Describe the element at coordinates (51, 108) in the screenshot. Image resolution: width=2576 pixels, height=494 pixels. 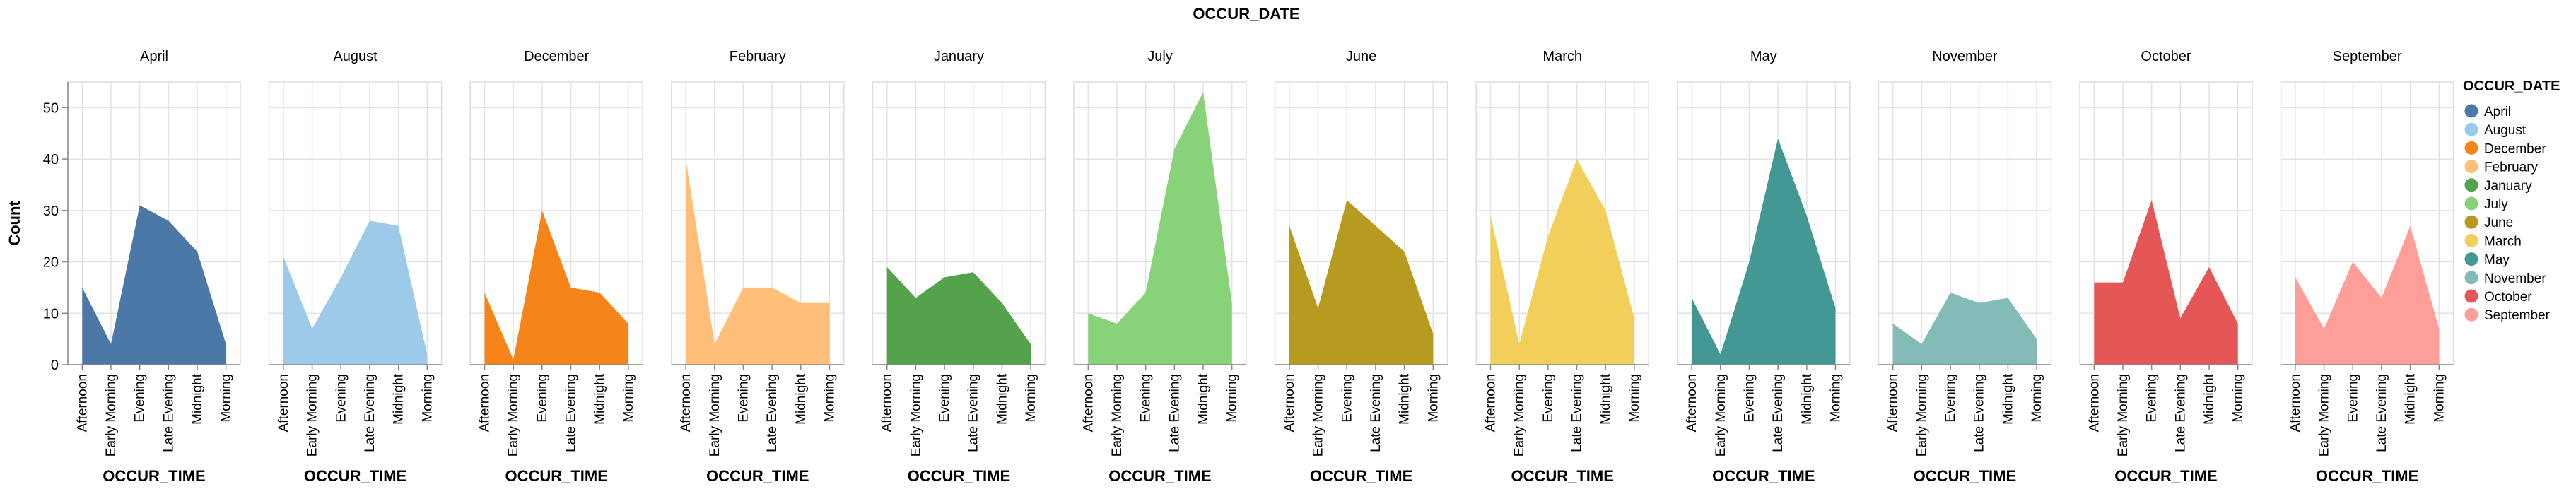
I see `y-tick-label: 50` at that location.